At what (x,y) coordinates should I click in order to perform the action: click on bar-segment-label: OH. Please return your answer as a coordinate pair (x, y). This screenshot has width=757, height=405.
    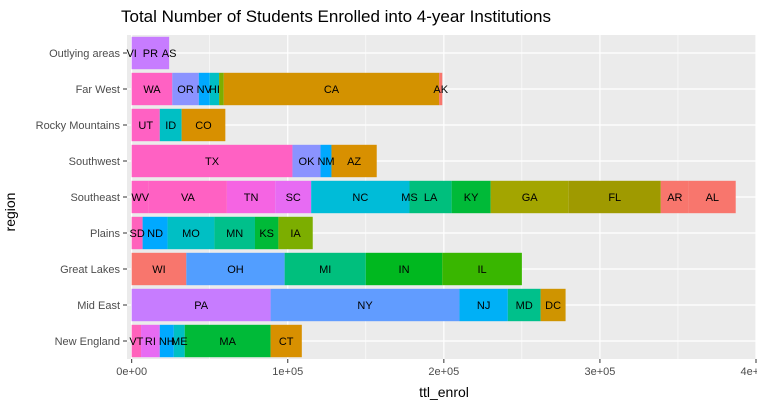
    Looking at the image, I should click on (235, 270).